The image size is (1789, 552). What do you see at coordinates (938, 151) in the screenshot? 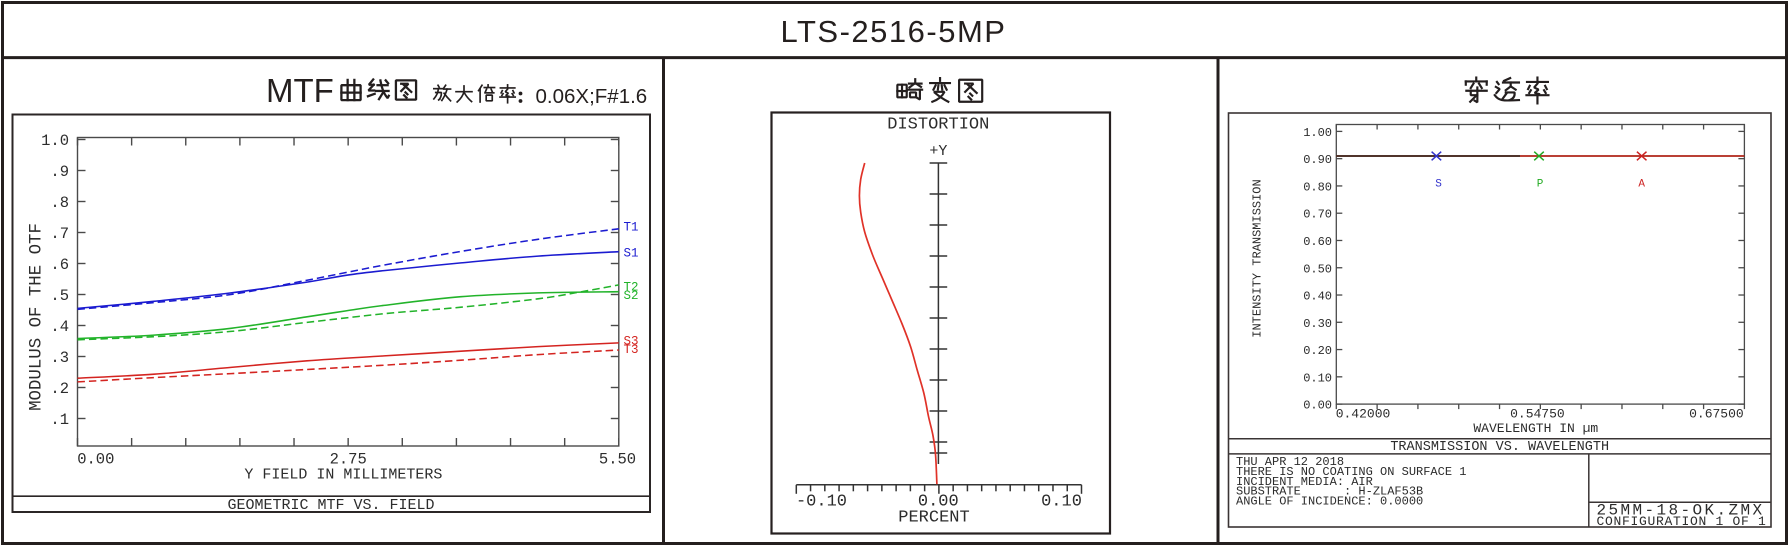
I see `svg-text: +Y` at bounding box center [938, 151].